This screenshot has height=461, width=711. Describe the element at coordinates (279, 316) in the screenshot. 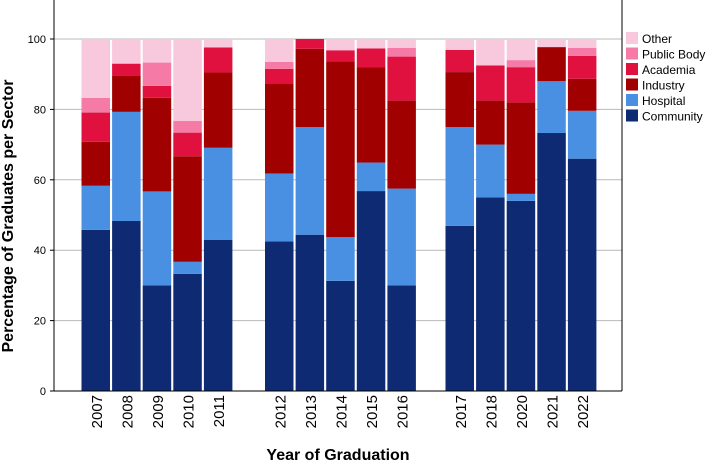

I see `bar-2012-community` at that location.